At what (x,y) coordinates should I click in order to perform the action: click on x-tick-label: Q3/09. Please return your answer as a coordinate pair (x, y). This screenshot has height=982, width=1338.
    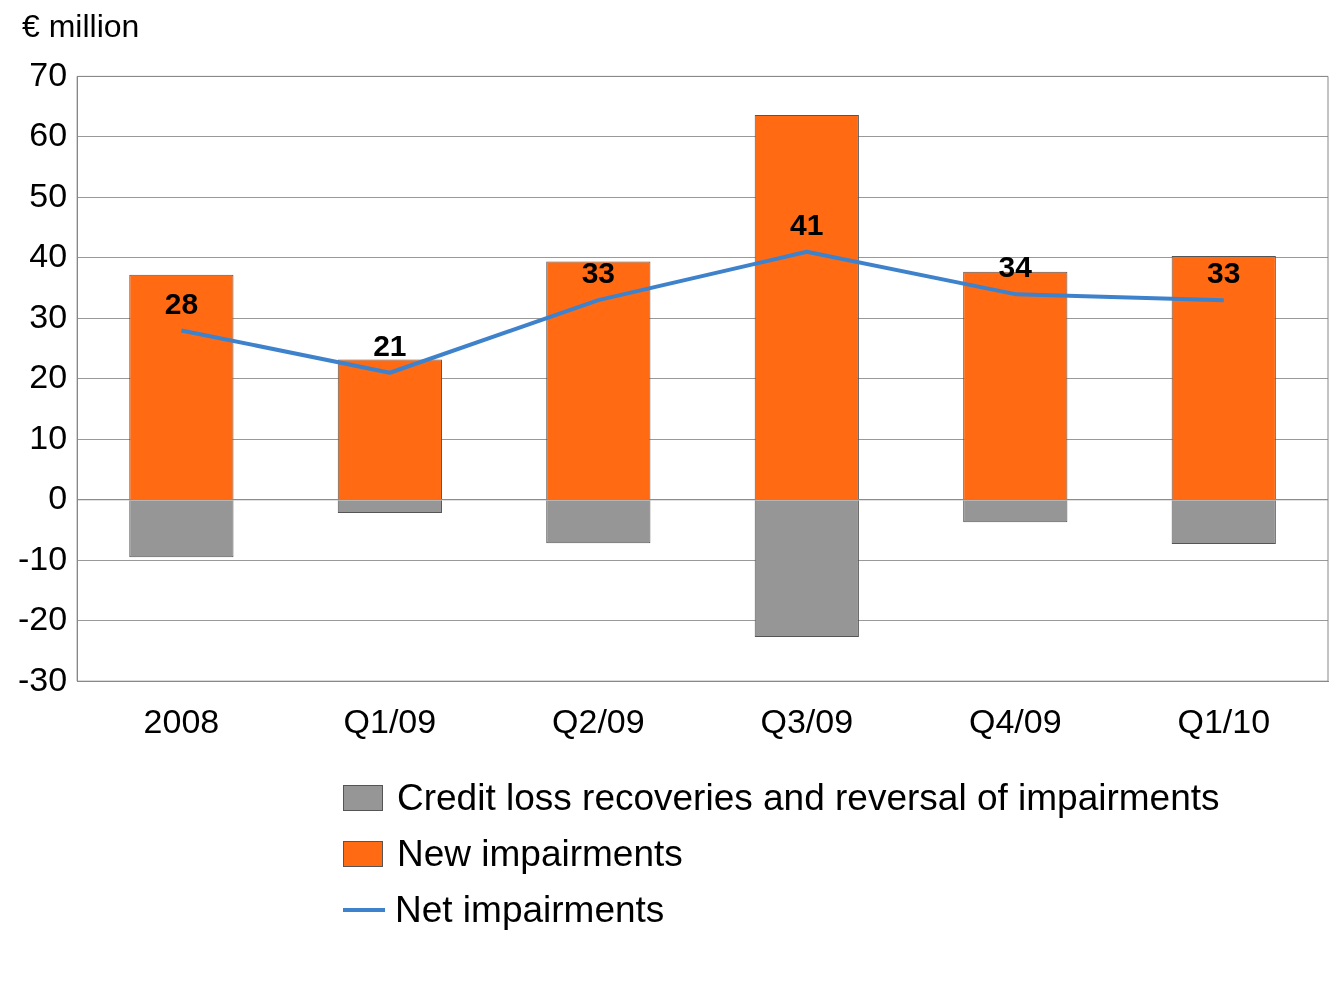
    Looking at the image, I should click on (807, 720).